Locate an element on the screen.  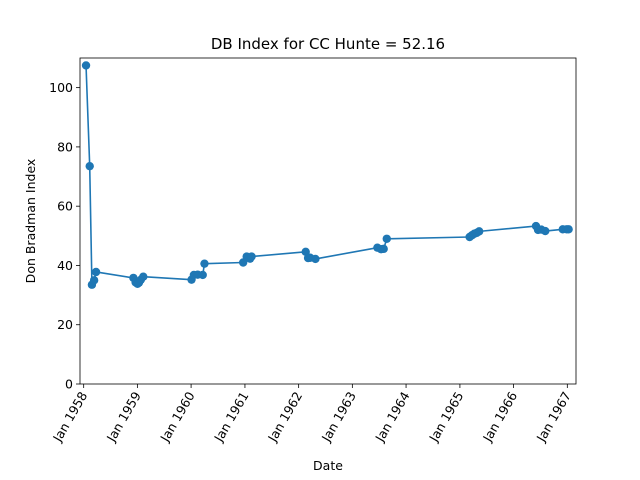
x-tick-label: Jan 1967 is located at coordinates (553, 417).